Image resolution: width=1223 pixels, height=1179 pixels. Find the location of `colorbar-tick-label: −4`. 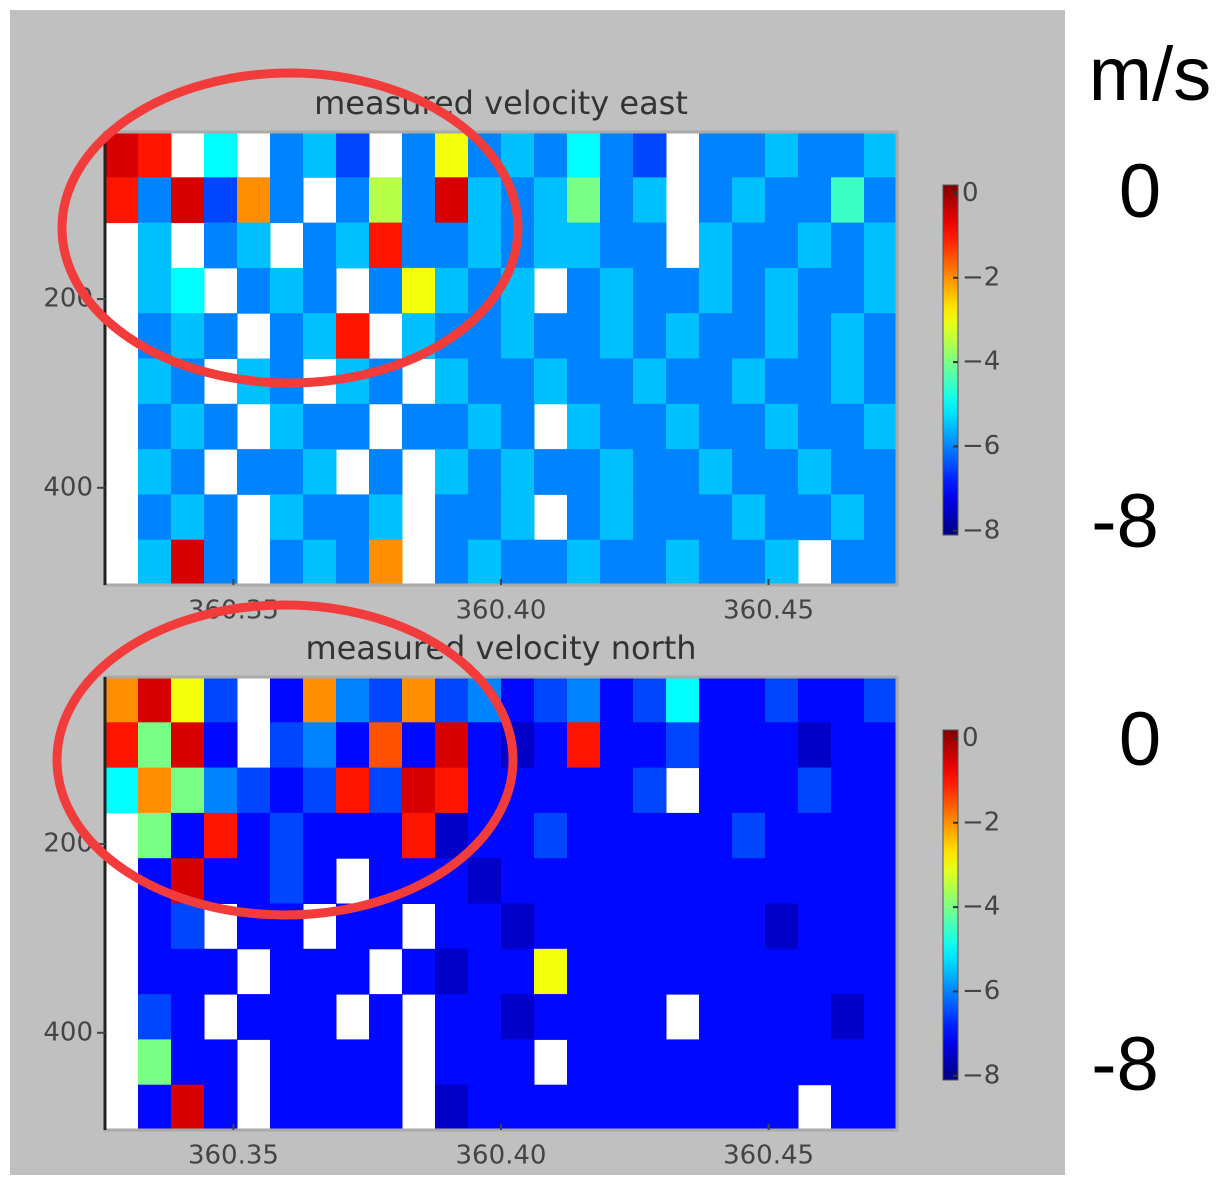

colorbar-tick-label: −4 is located at coordinates (981, 362).